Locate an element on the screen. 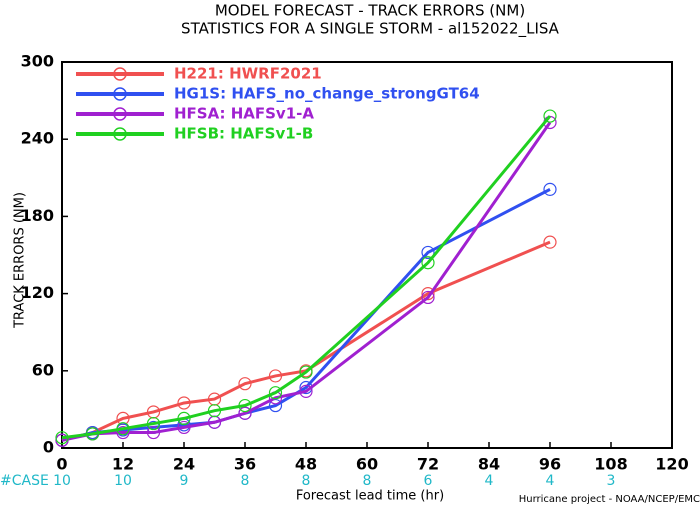 The width and height of the screenshot is (700, 506). x-tick-label: 48 is located at coordinates (306, 464).